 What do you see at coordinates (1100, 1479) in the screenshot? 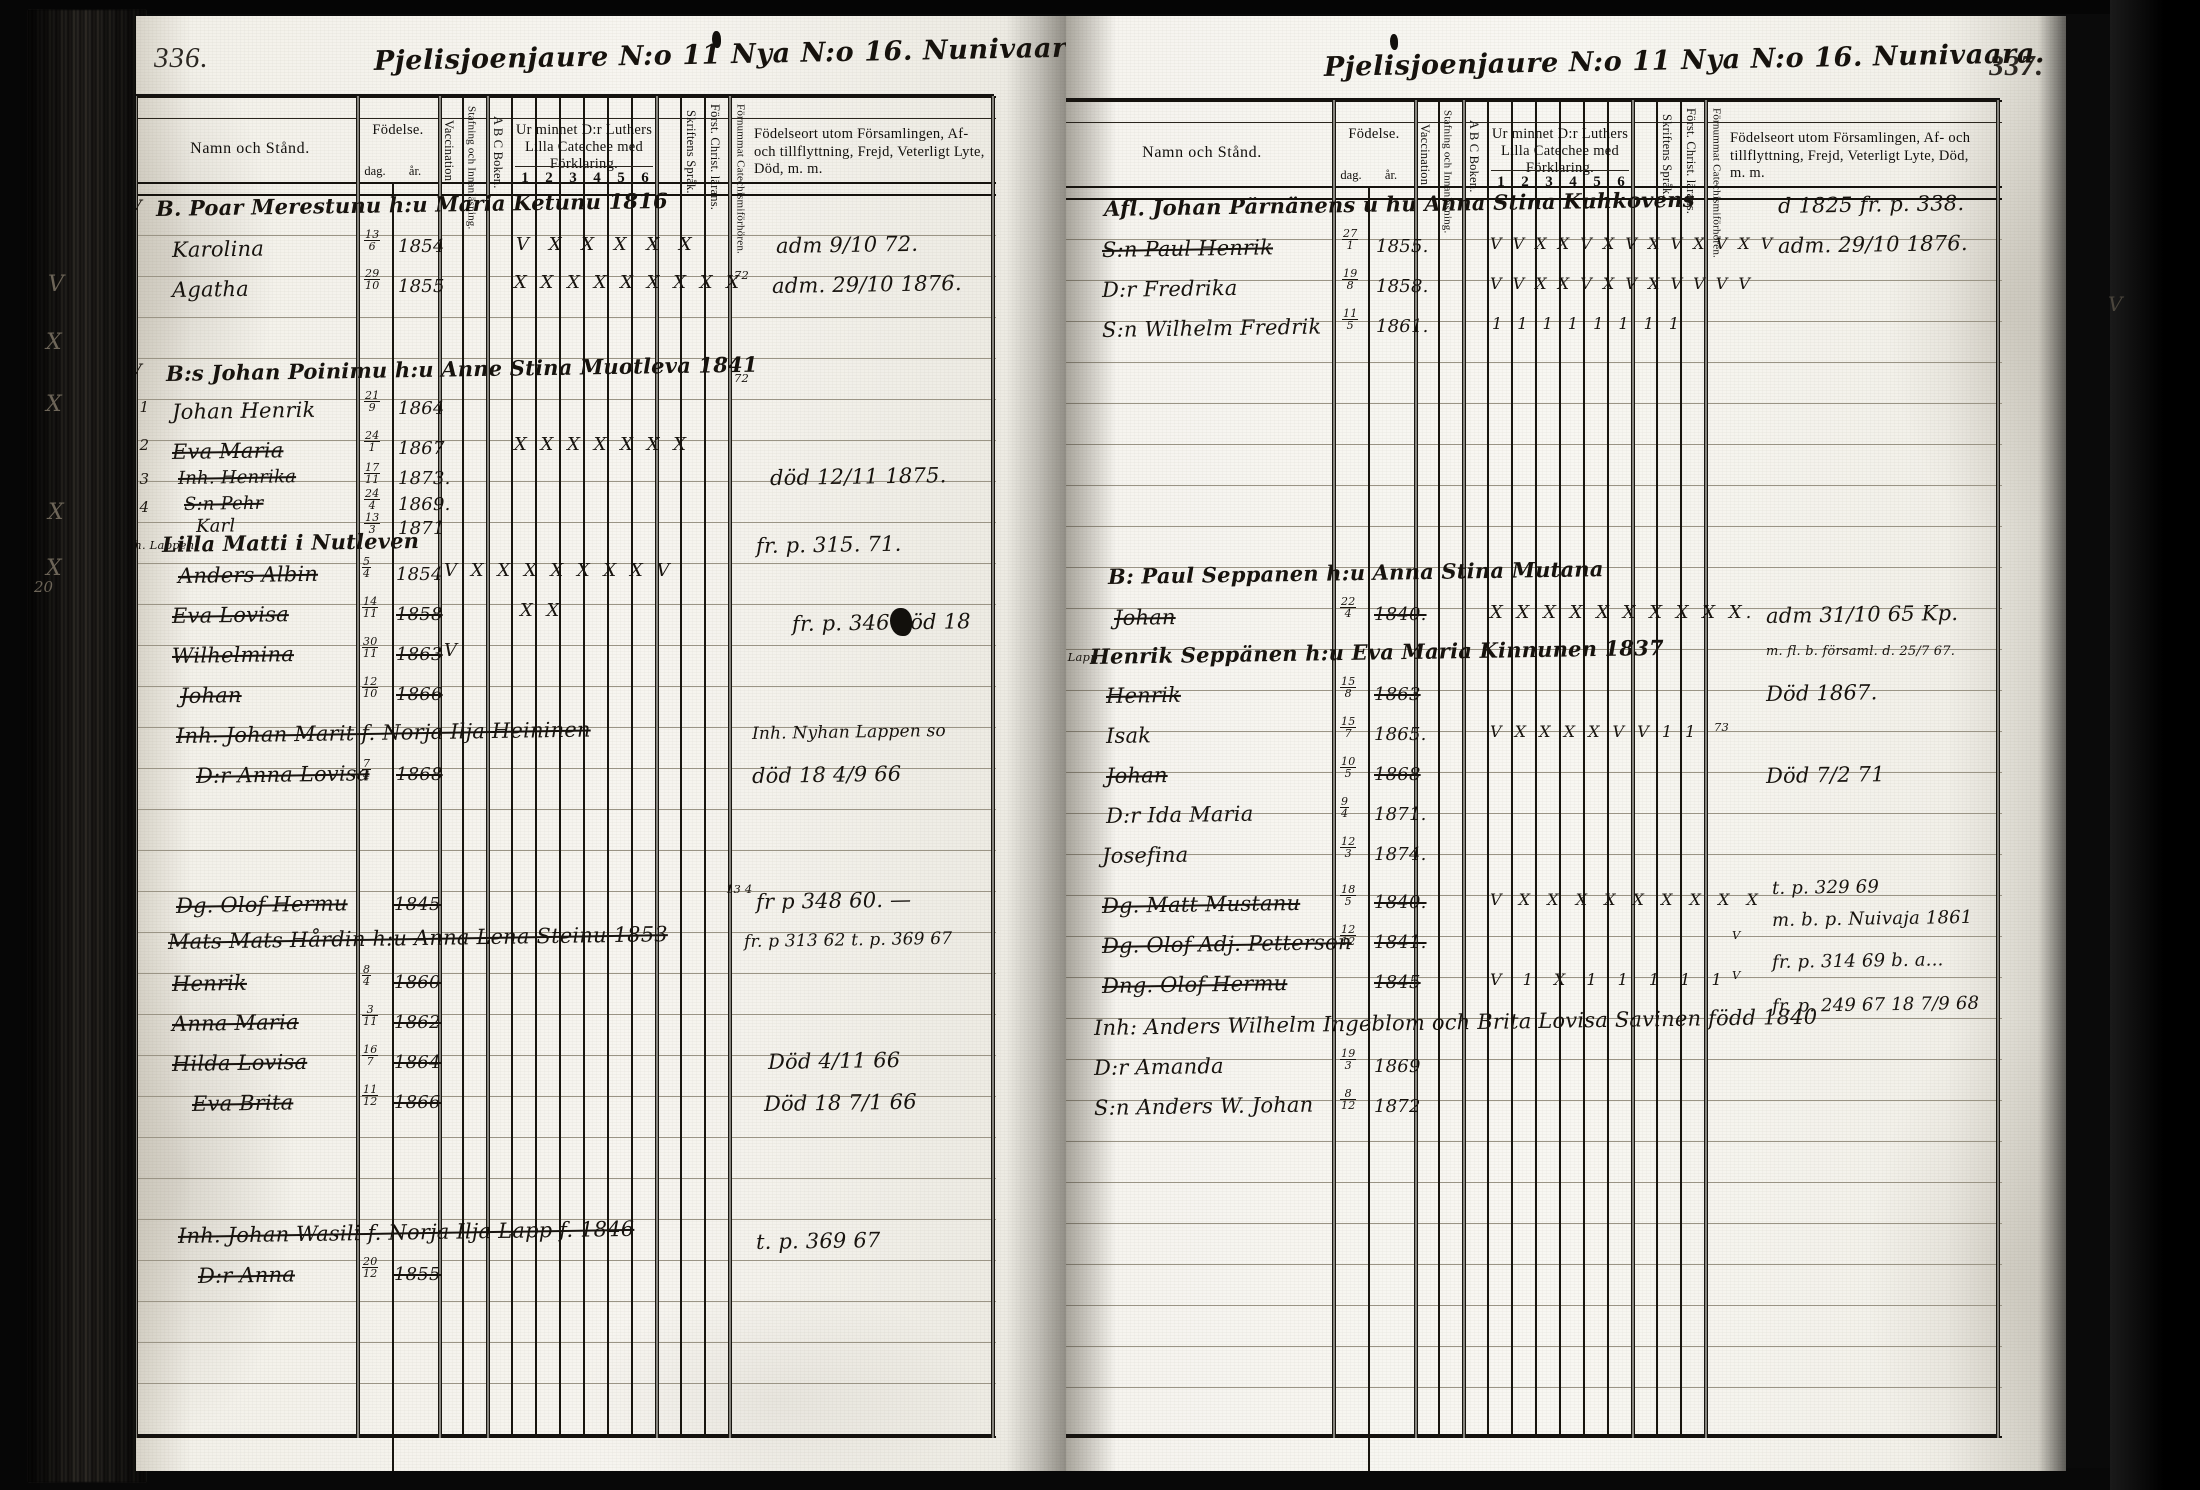
I see `photo-background-bottom` at bounding box center [1100, 1479].